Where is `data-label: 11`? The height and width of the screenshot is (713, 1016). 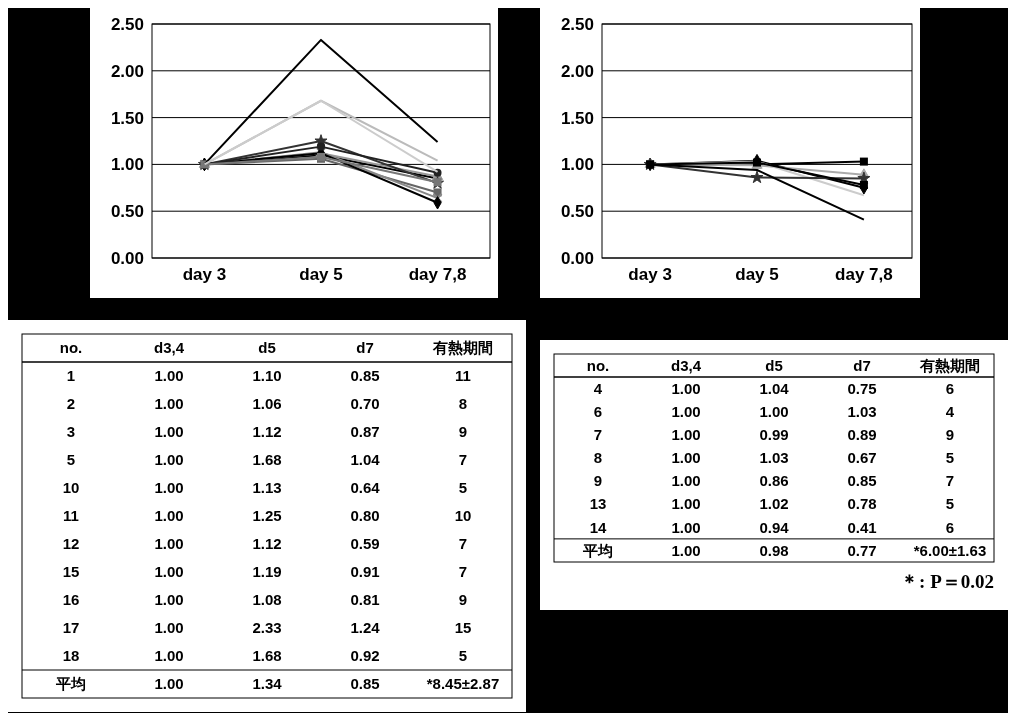 data-label: 11 is located at coordinates (463, 376).